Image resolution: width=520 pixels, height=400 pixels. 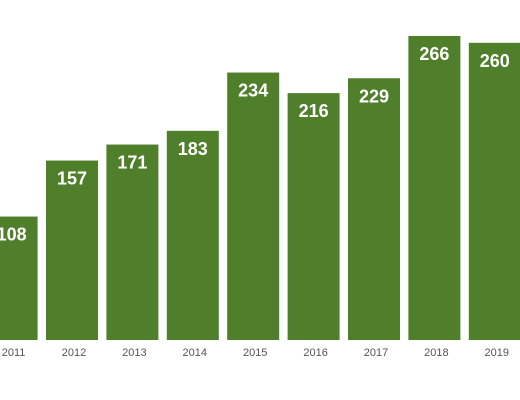 What do you see at coordinates (314, 111) in the screenshot?
I see `data-label: 216` at bounding box center [314, 111].